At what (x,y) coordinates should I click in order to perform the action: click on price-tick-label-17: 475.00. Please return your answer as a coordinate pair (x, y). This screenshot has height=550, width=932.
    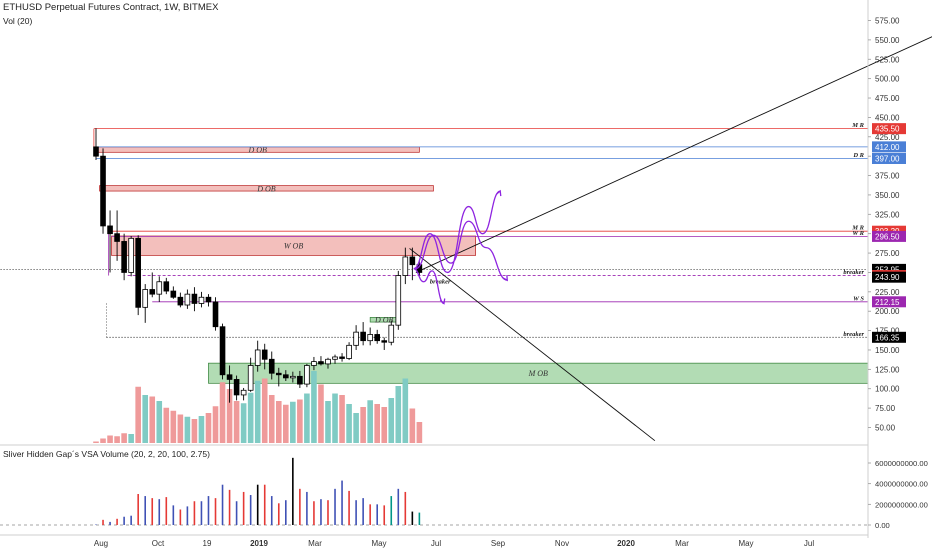
    Looking at the image, I should click on (887, 98).